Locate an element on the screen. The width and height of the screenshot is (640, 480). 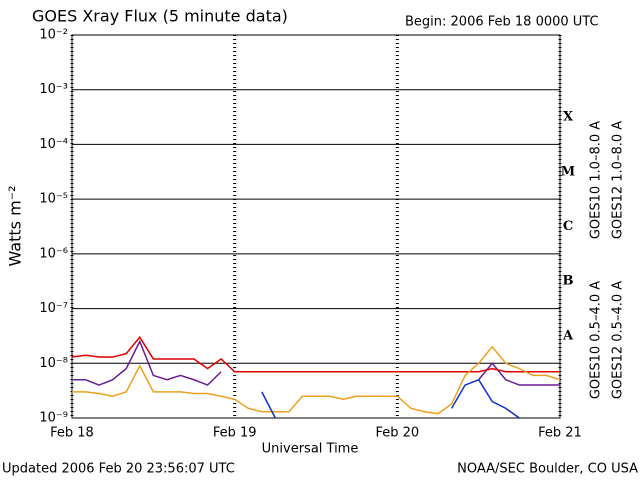
x-tick-label: Feb 21 is located at coordinates (560, 433).